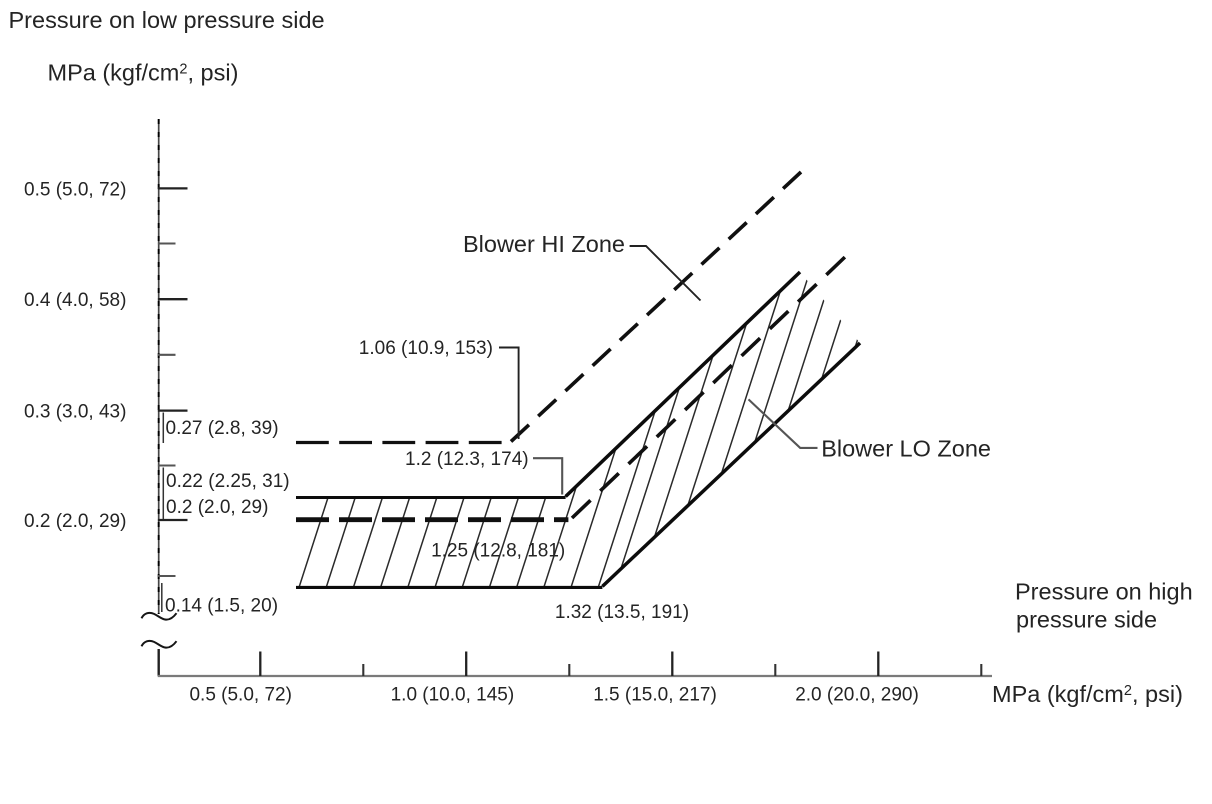 Image resolution: width=1212 pixels, height=804 pixels. I want to click on svg-text: 0.27 (2.8, 39), so click(222, 428).